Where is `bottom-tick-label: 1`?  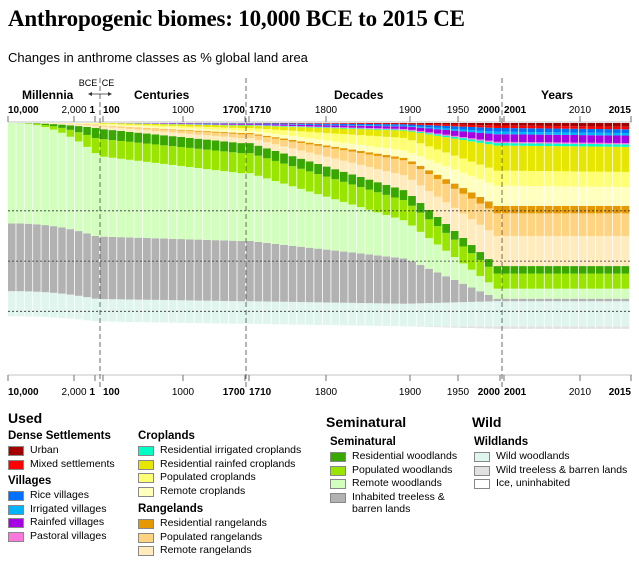 bottom-tick-label: 1 is located at coordinates (92, 392).